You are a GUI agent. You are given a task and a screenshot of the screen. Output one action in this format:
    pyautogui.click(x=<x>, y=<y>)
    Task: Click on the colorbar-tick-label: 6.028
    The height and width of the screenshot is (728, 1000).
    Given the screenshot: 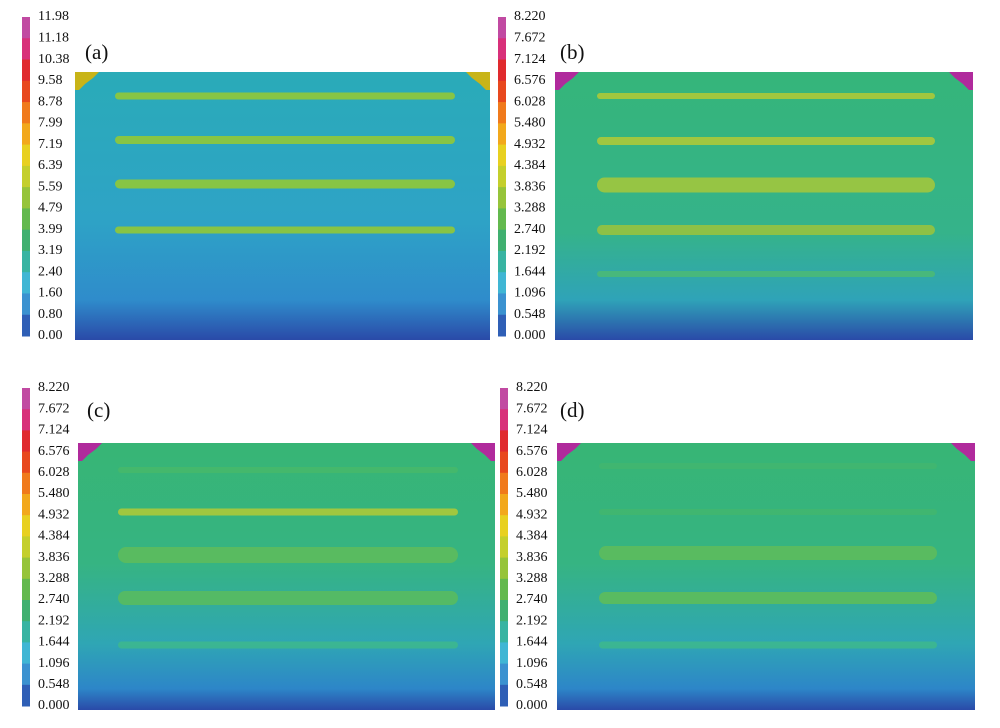 What is the action you would take?
    pyautogui.click(x=530, y=101)
    